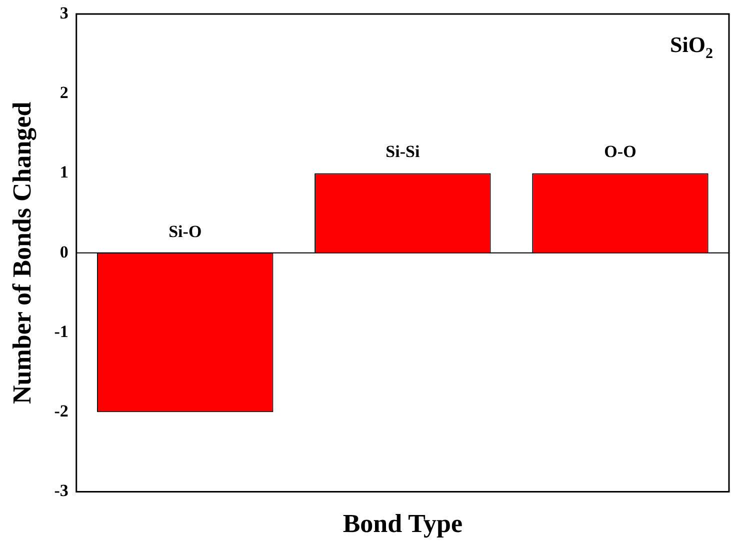  Describe the element at coordinates (620, 152) in the screenshot. I see `x-tick-label: O-O` at that location.